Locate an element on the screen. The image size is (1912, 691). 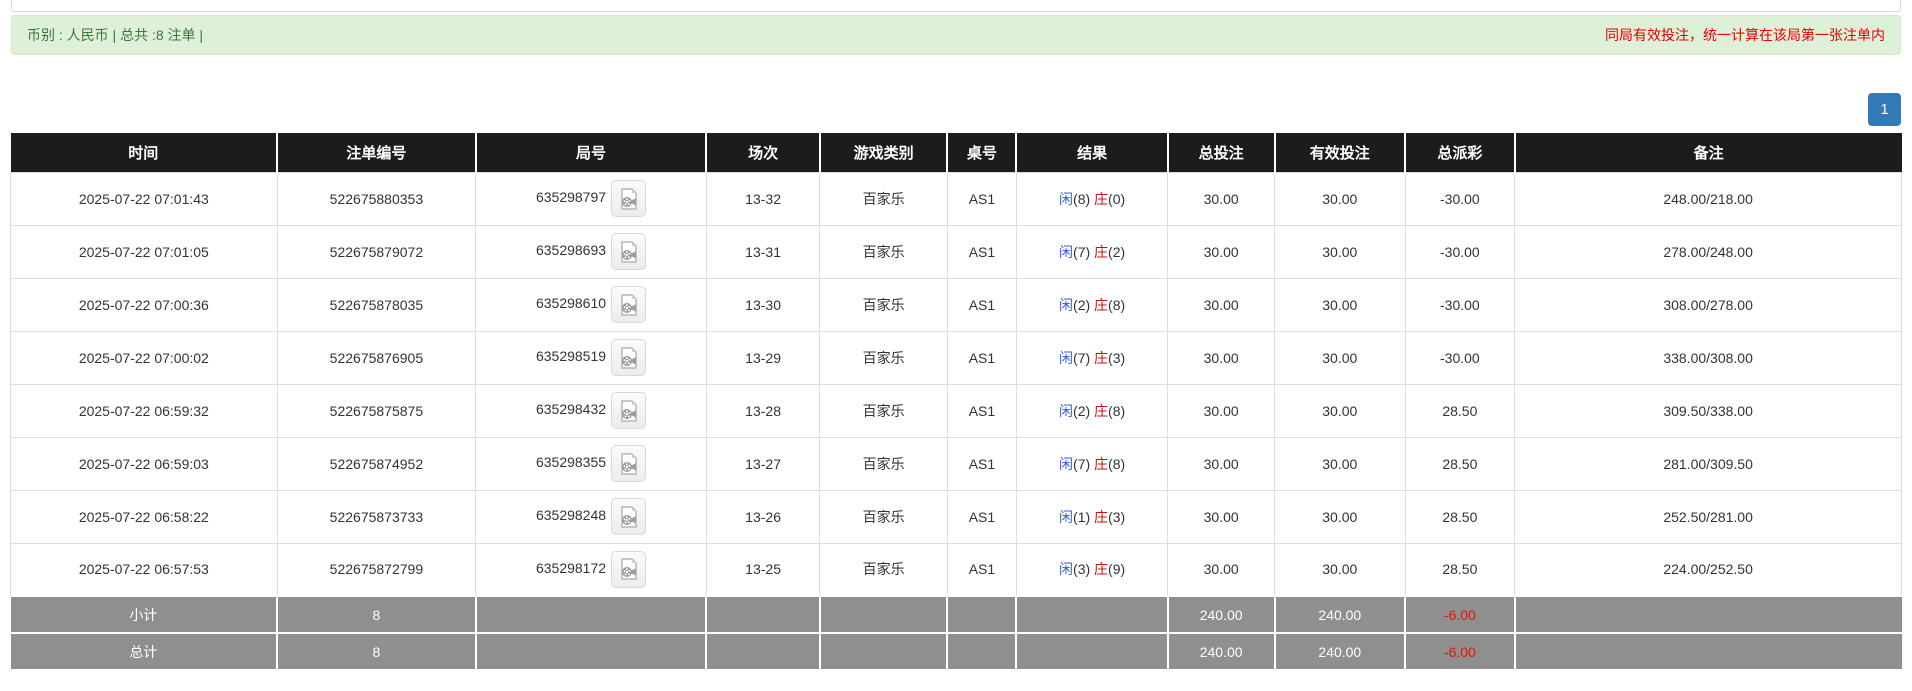
round-id-text: 635298432 is located at coordinates (571, 409).